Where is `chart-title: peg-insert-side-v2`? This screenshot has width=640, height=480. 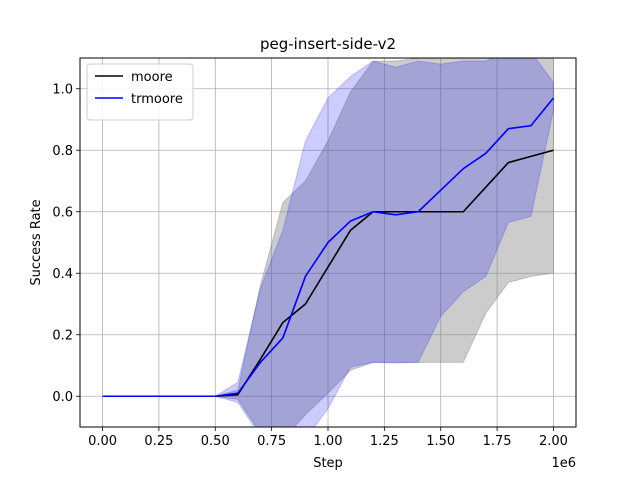 chart-title: peg-insert-side-v2 is located at coordinates (328, 44).